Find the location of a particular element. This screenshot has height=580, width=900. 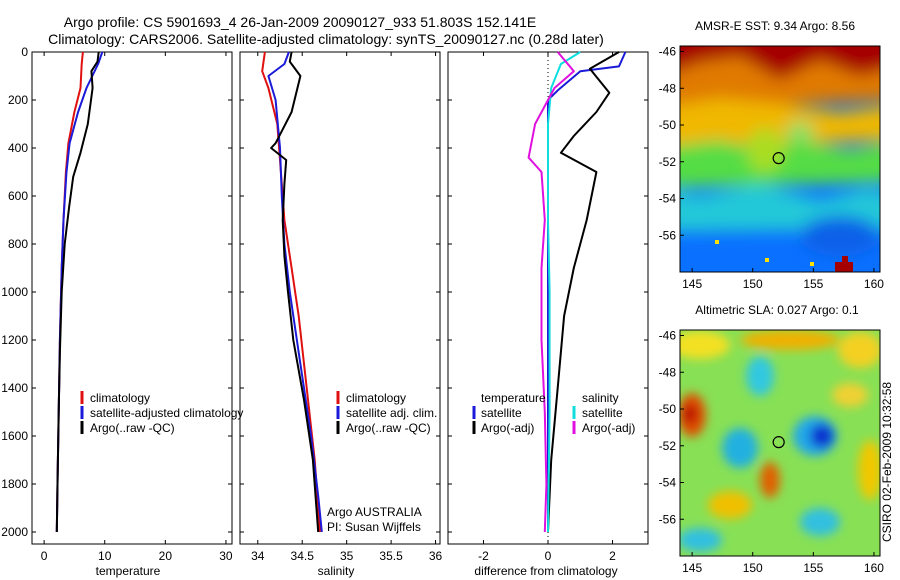

temperature-series is located at coordinates (79, 292).